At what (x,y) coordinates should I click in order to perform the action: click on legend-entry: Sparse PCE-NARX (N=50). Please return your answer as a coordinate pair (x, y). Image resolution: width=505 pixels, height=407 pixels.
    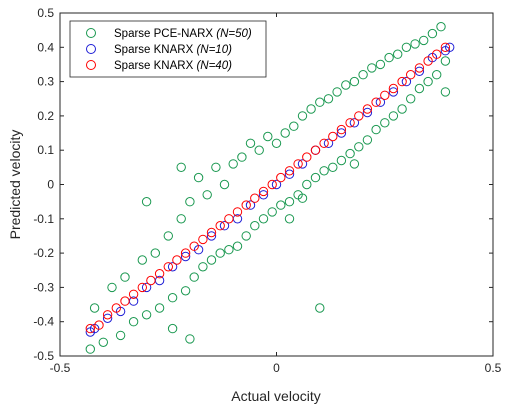
    Looking at the image, I should click on (183, 34).